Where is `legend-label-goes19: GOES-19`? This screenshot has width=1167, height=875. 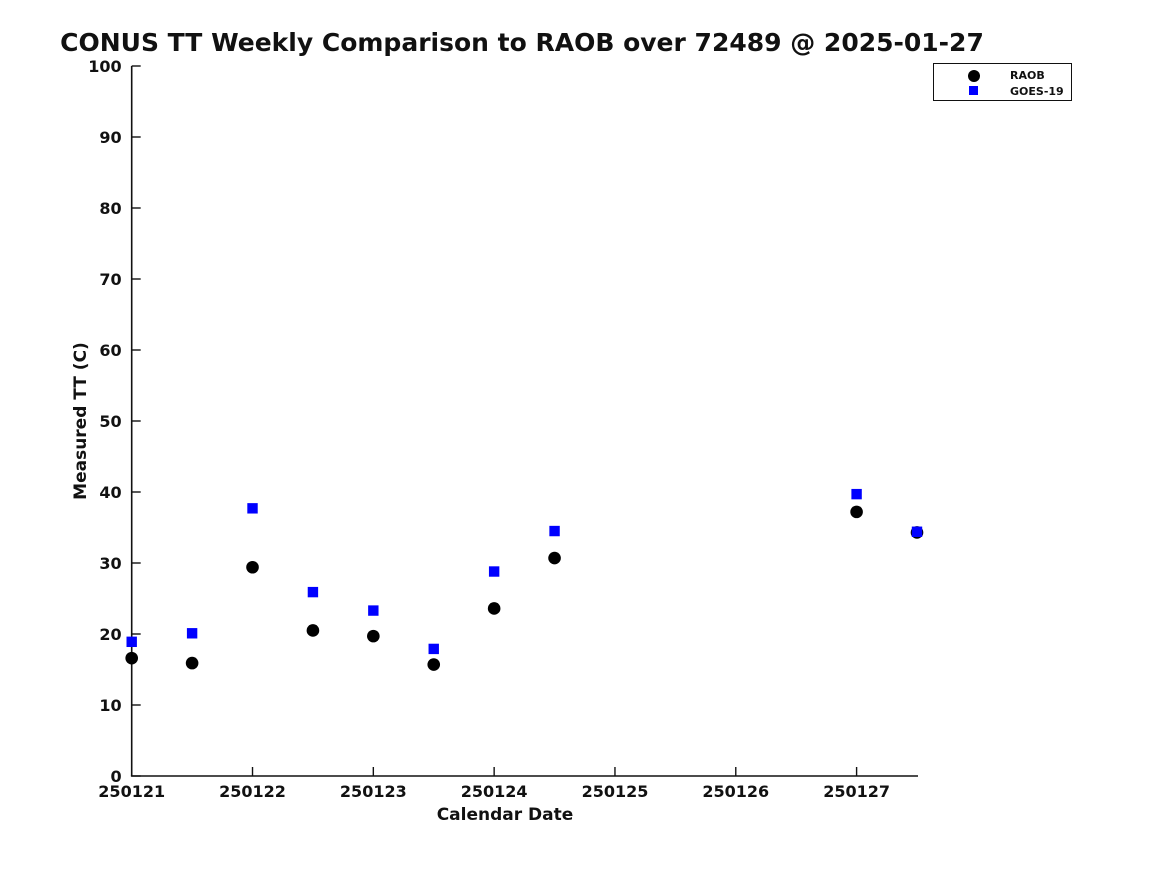
legend-label-goes19: GOES-19 is located at coordinates (1037, 91).